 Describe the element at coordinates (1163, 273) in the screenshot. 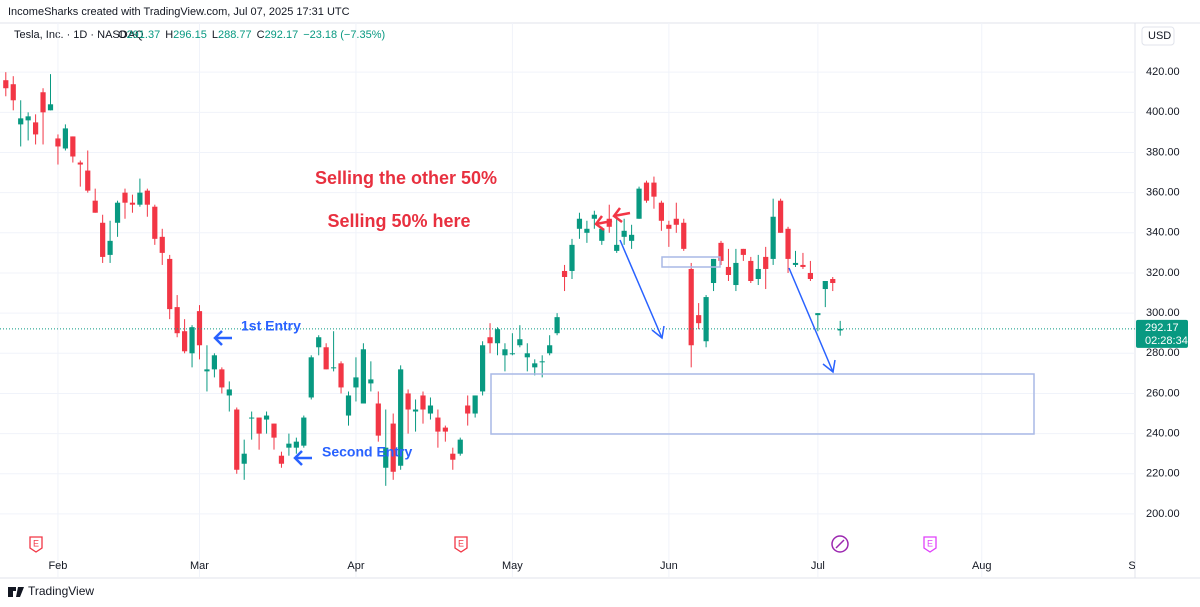

I see `y-tick-label: 320.00` at that location.